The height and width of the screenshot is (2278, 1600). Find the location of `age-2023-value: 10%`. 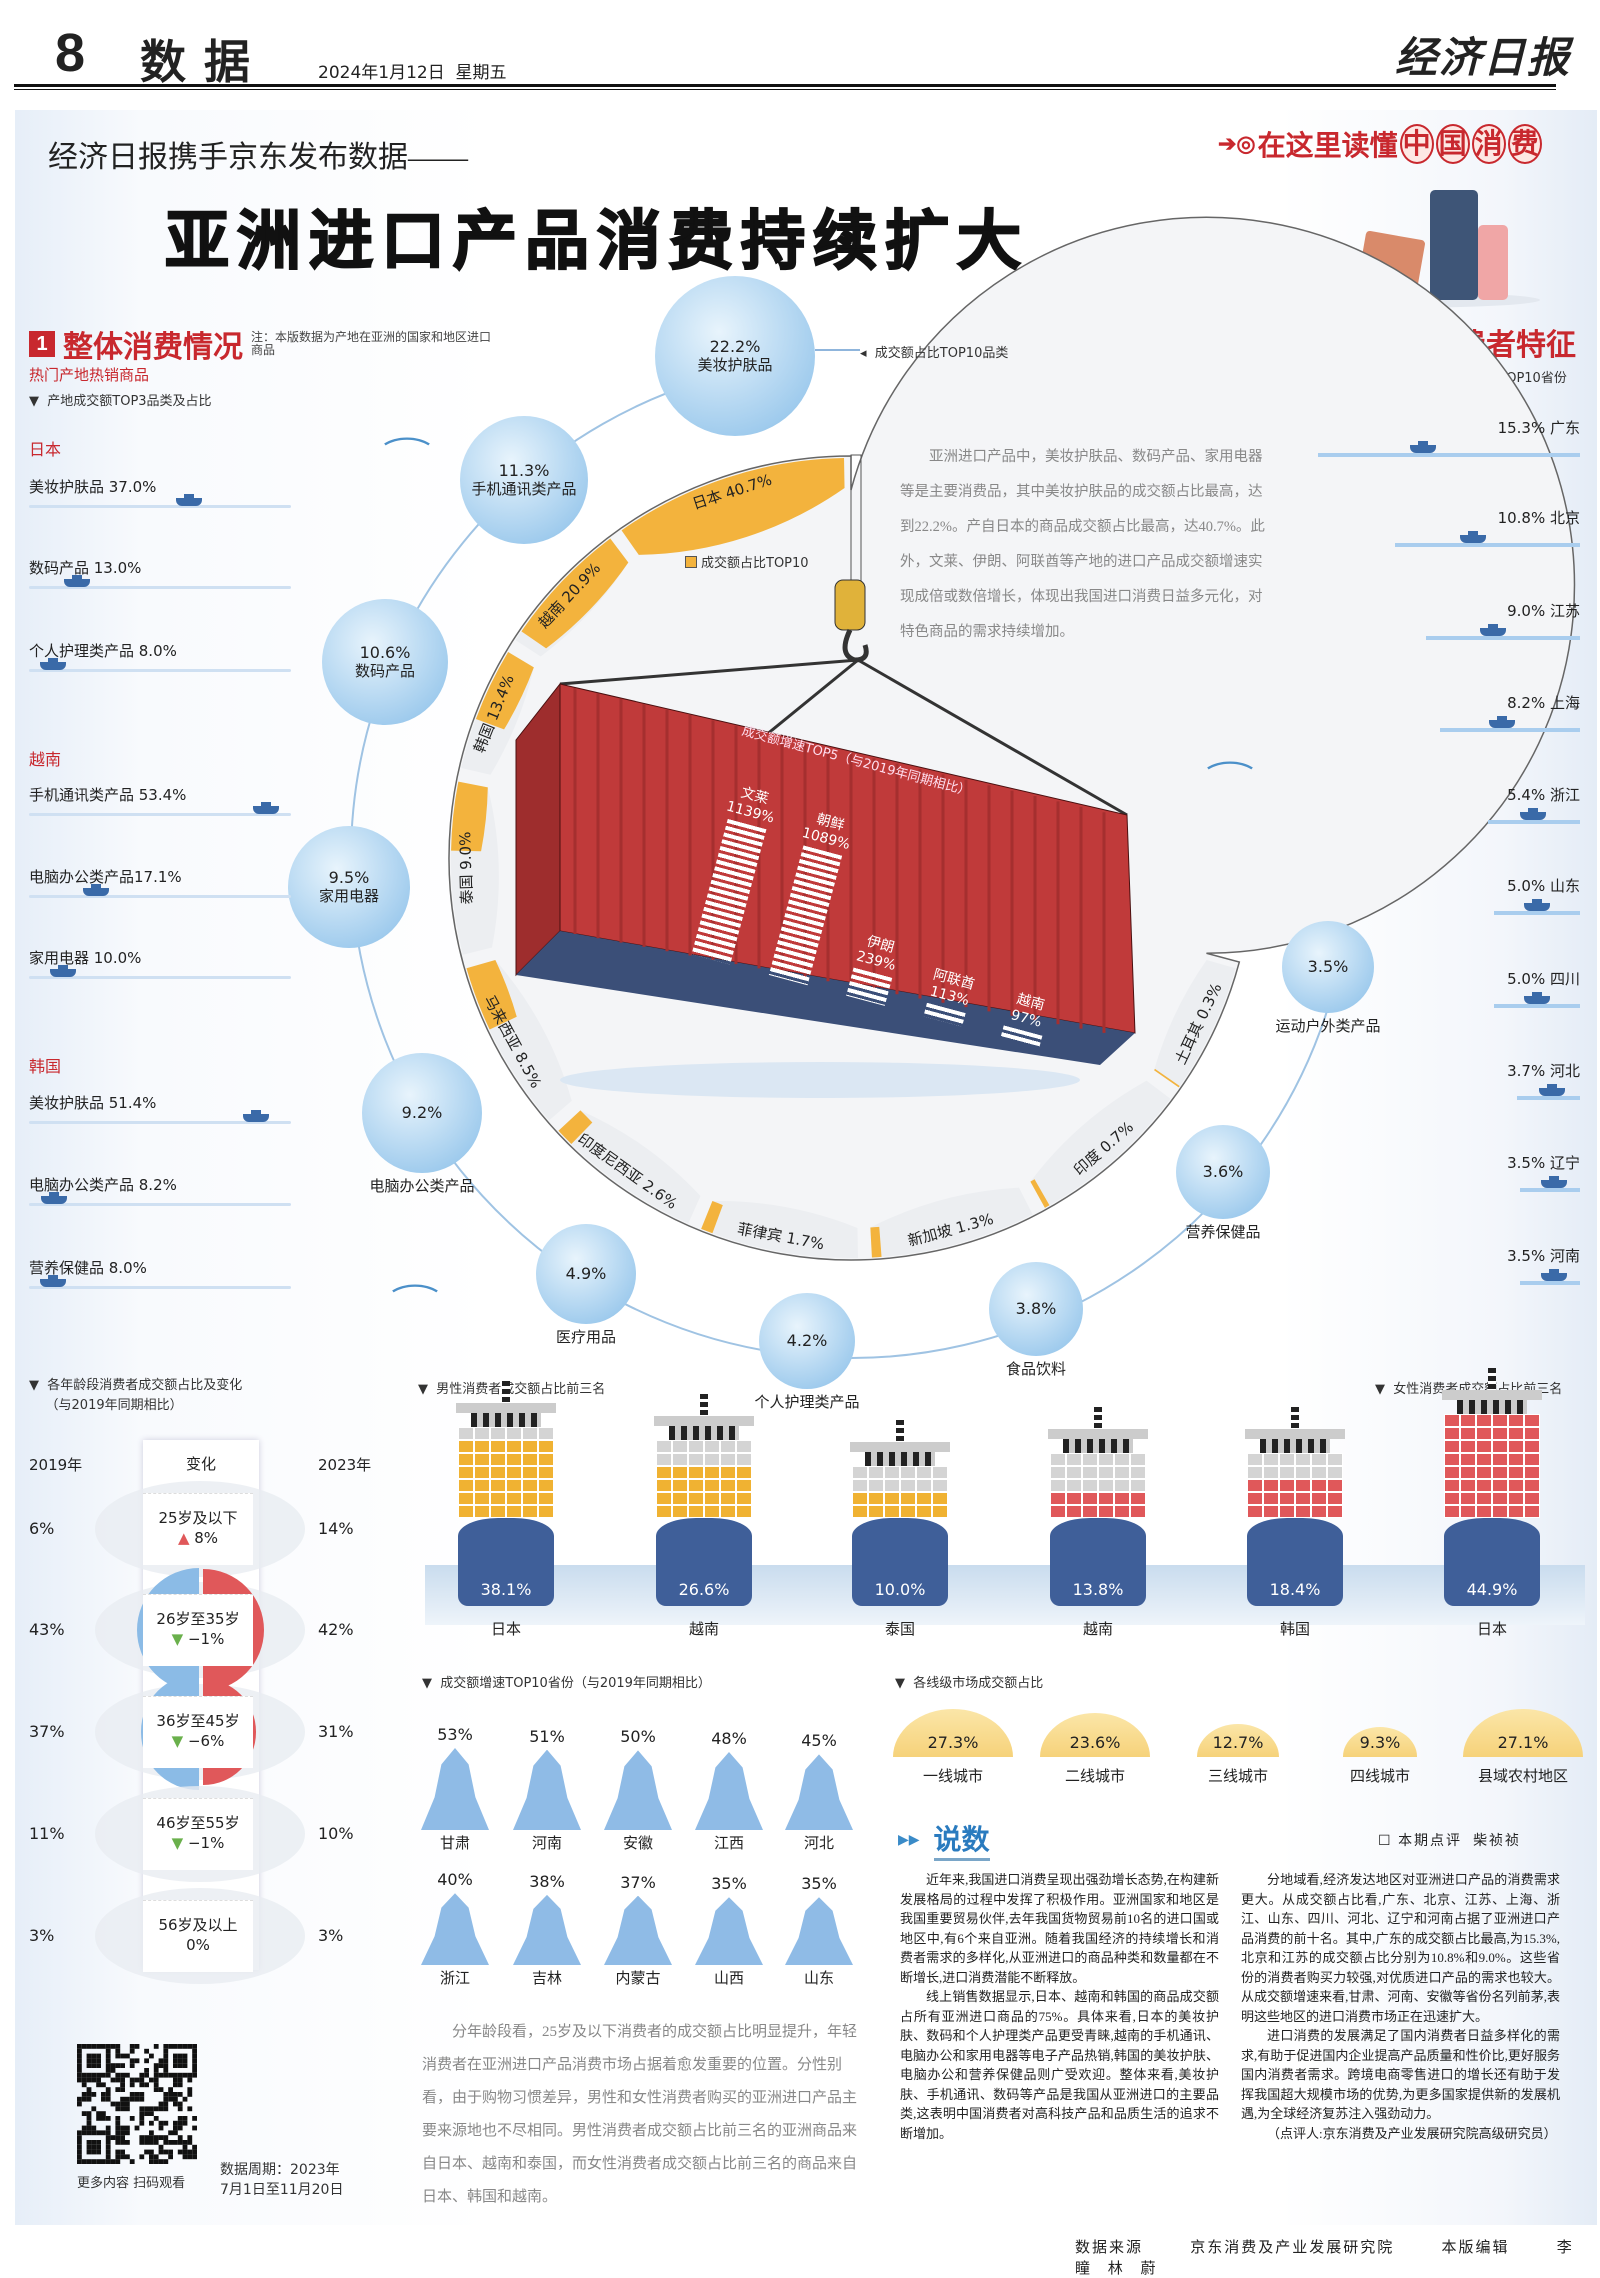

age-2023-value: 10% is located at coordinates (336, 1833).